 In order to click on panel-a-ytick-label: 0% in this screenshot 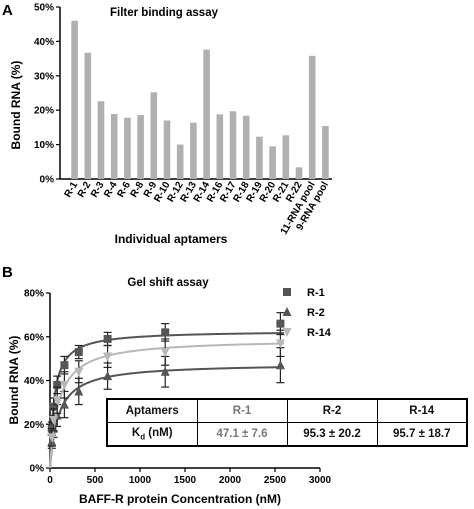, I will do `click(47, 180)`.